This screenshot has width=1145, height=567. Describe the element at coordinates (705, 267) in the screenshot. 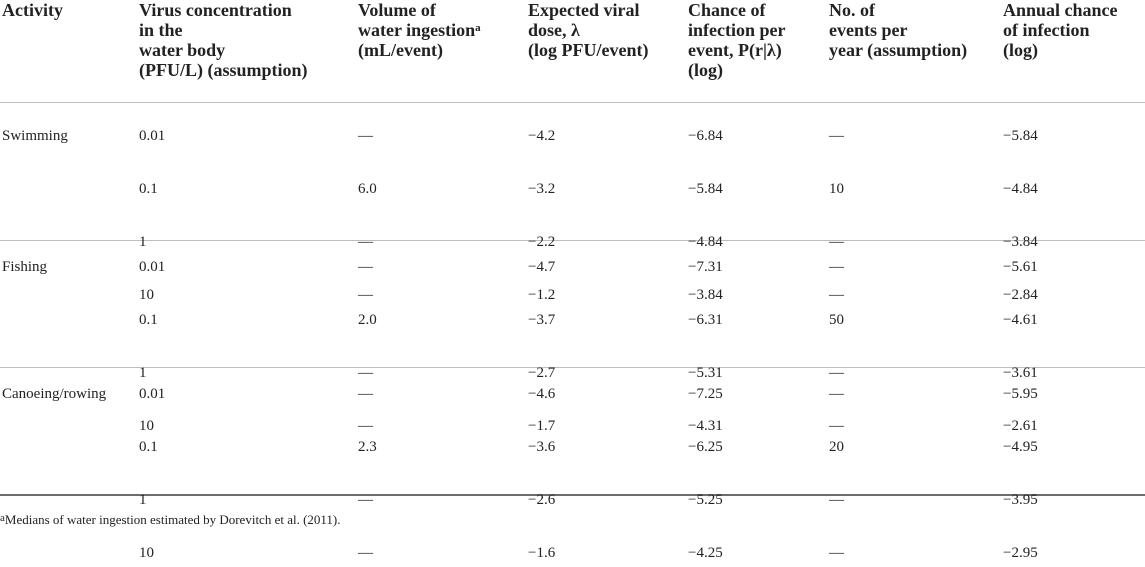

I see `cell-chance: −7.31` at that location.